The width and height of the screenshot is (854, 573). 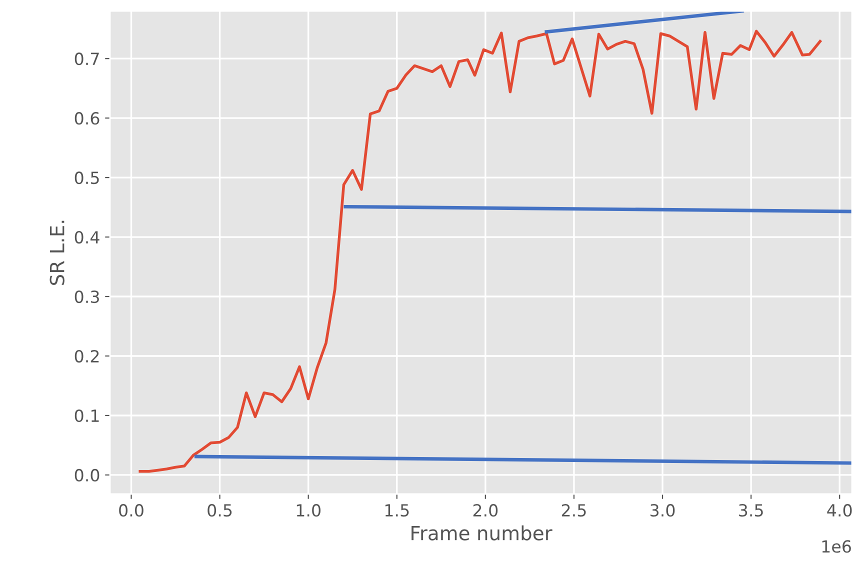 I want to click on text: 1e6, so click(x=836, y=546).